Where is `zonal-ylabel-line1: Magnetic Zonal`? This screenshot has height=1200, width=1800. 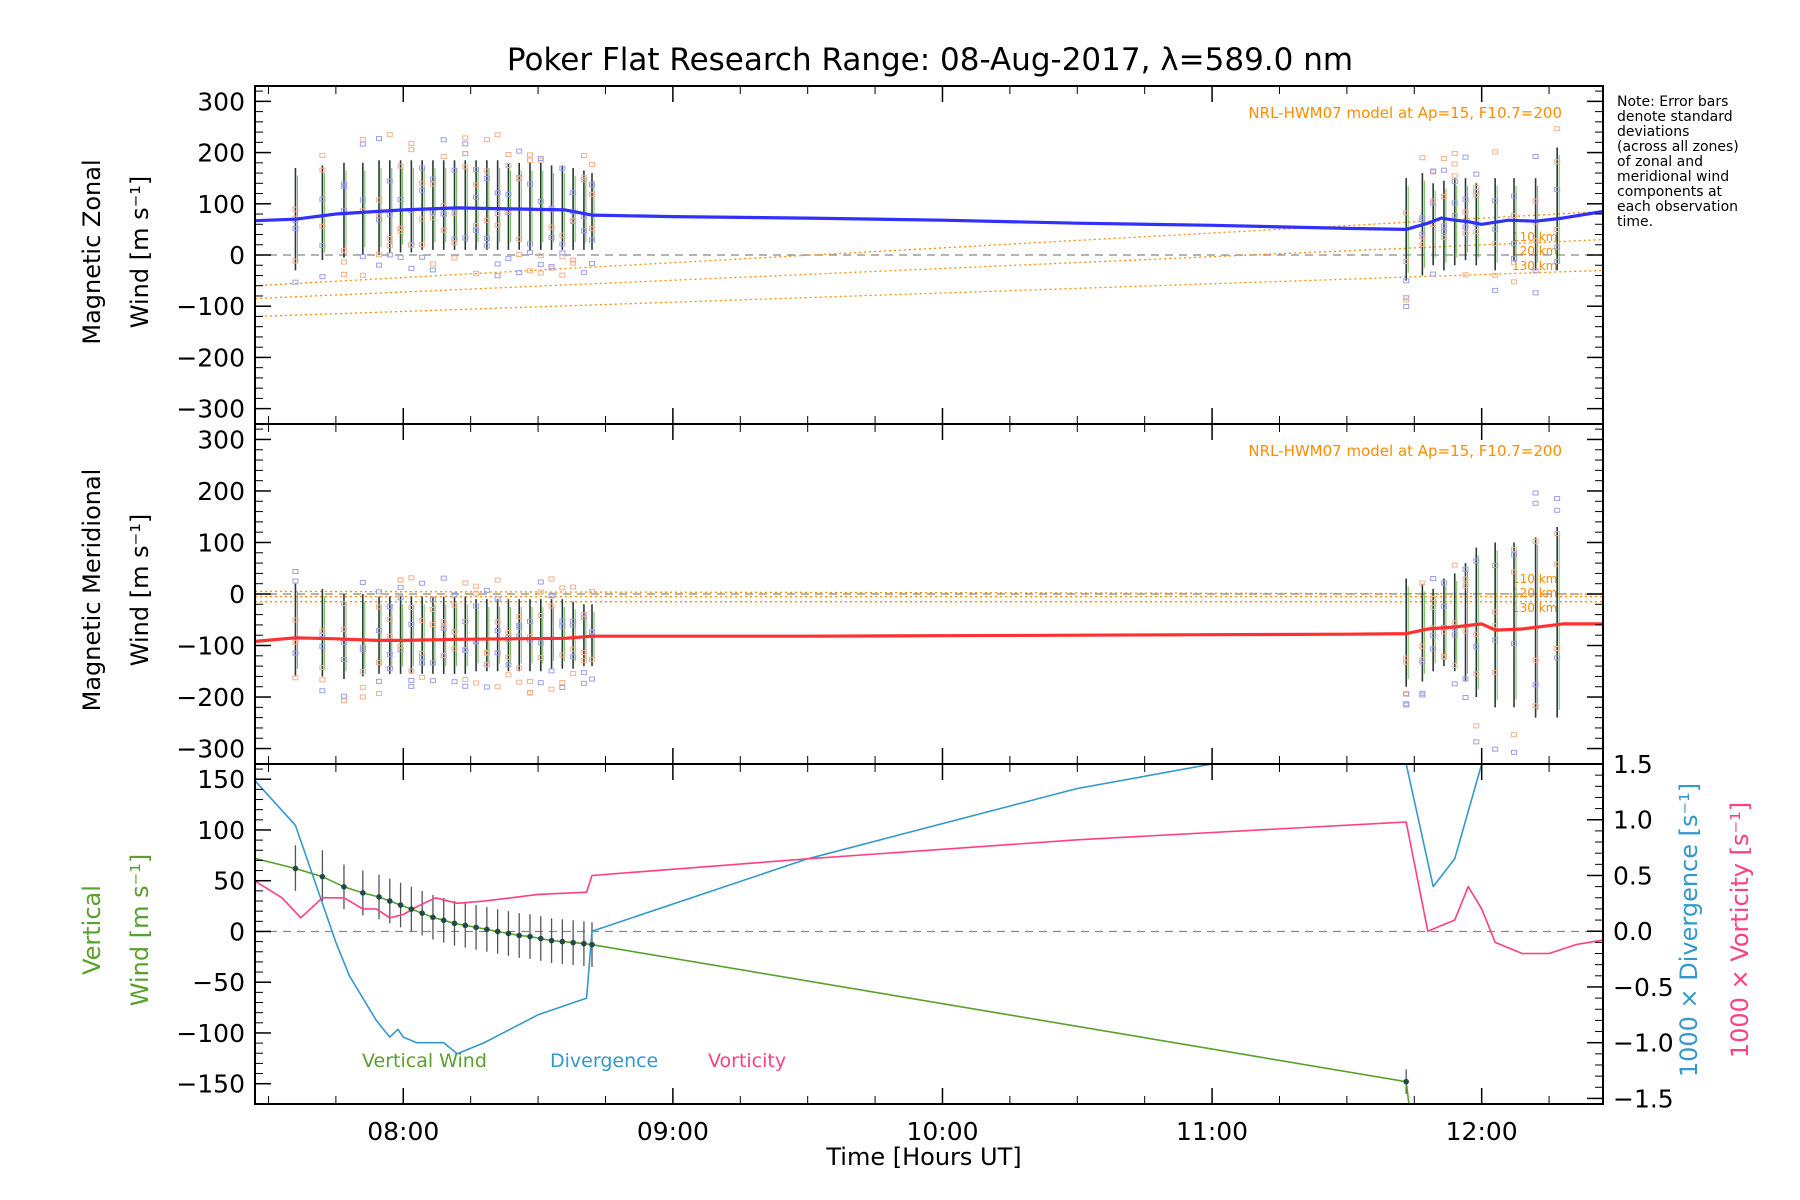
zonal-ylabel-line1: Magnetic Zonal is located at coordinates (92, 251).